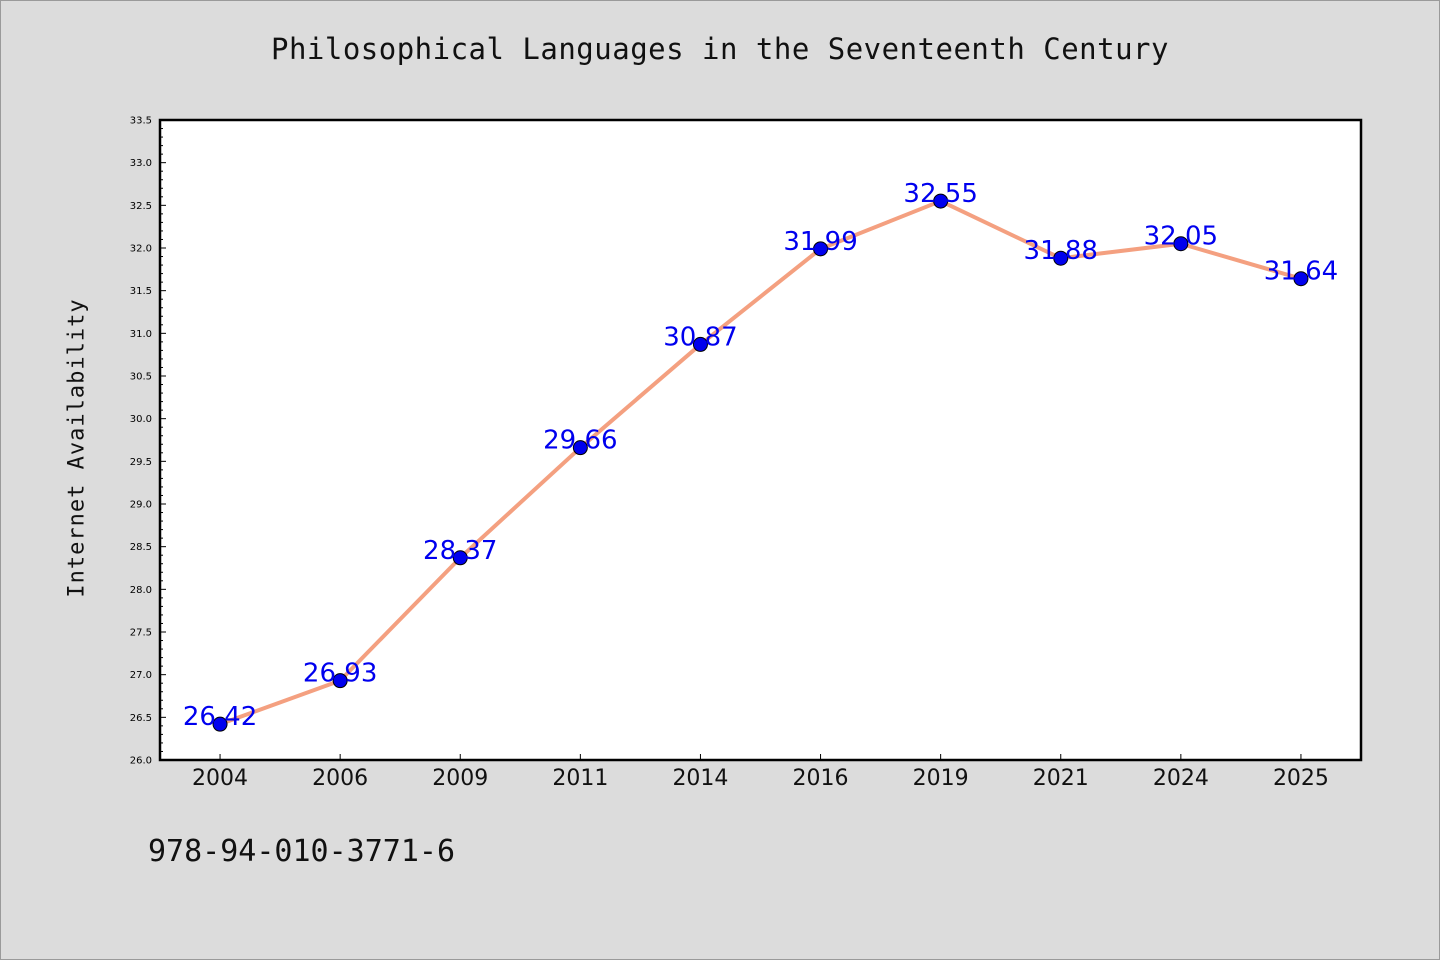  I want to click on x-tick-label: 2019, so click(941, 778).